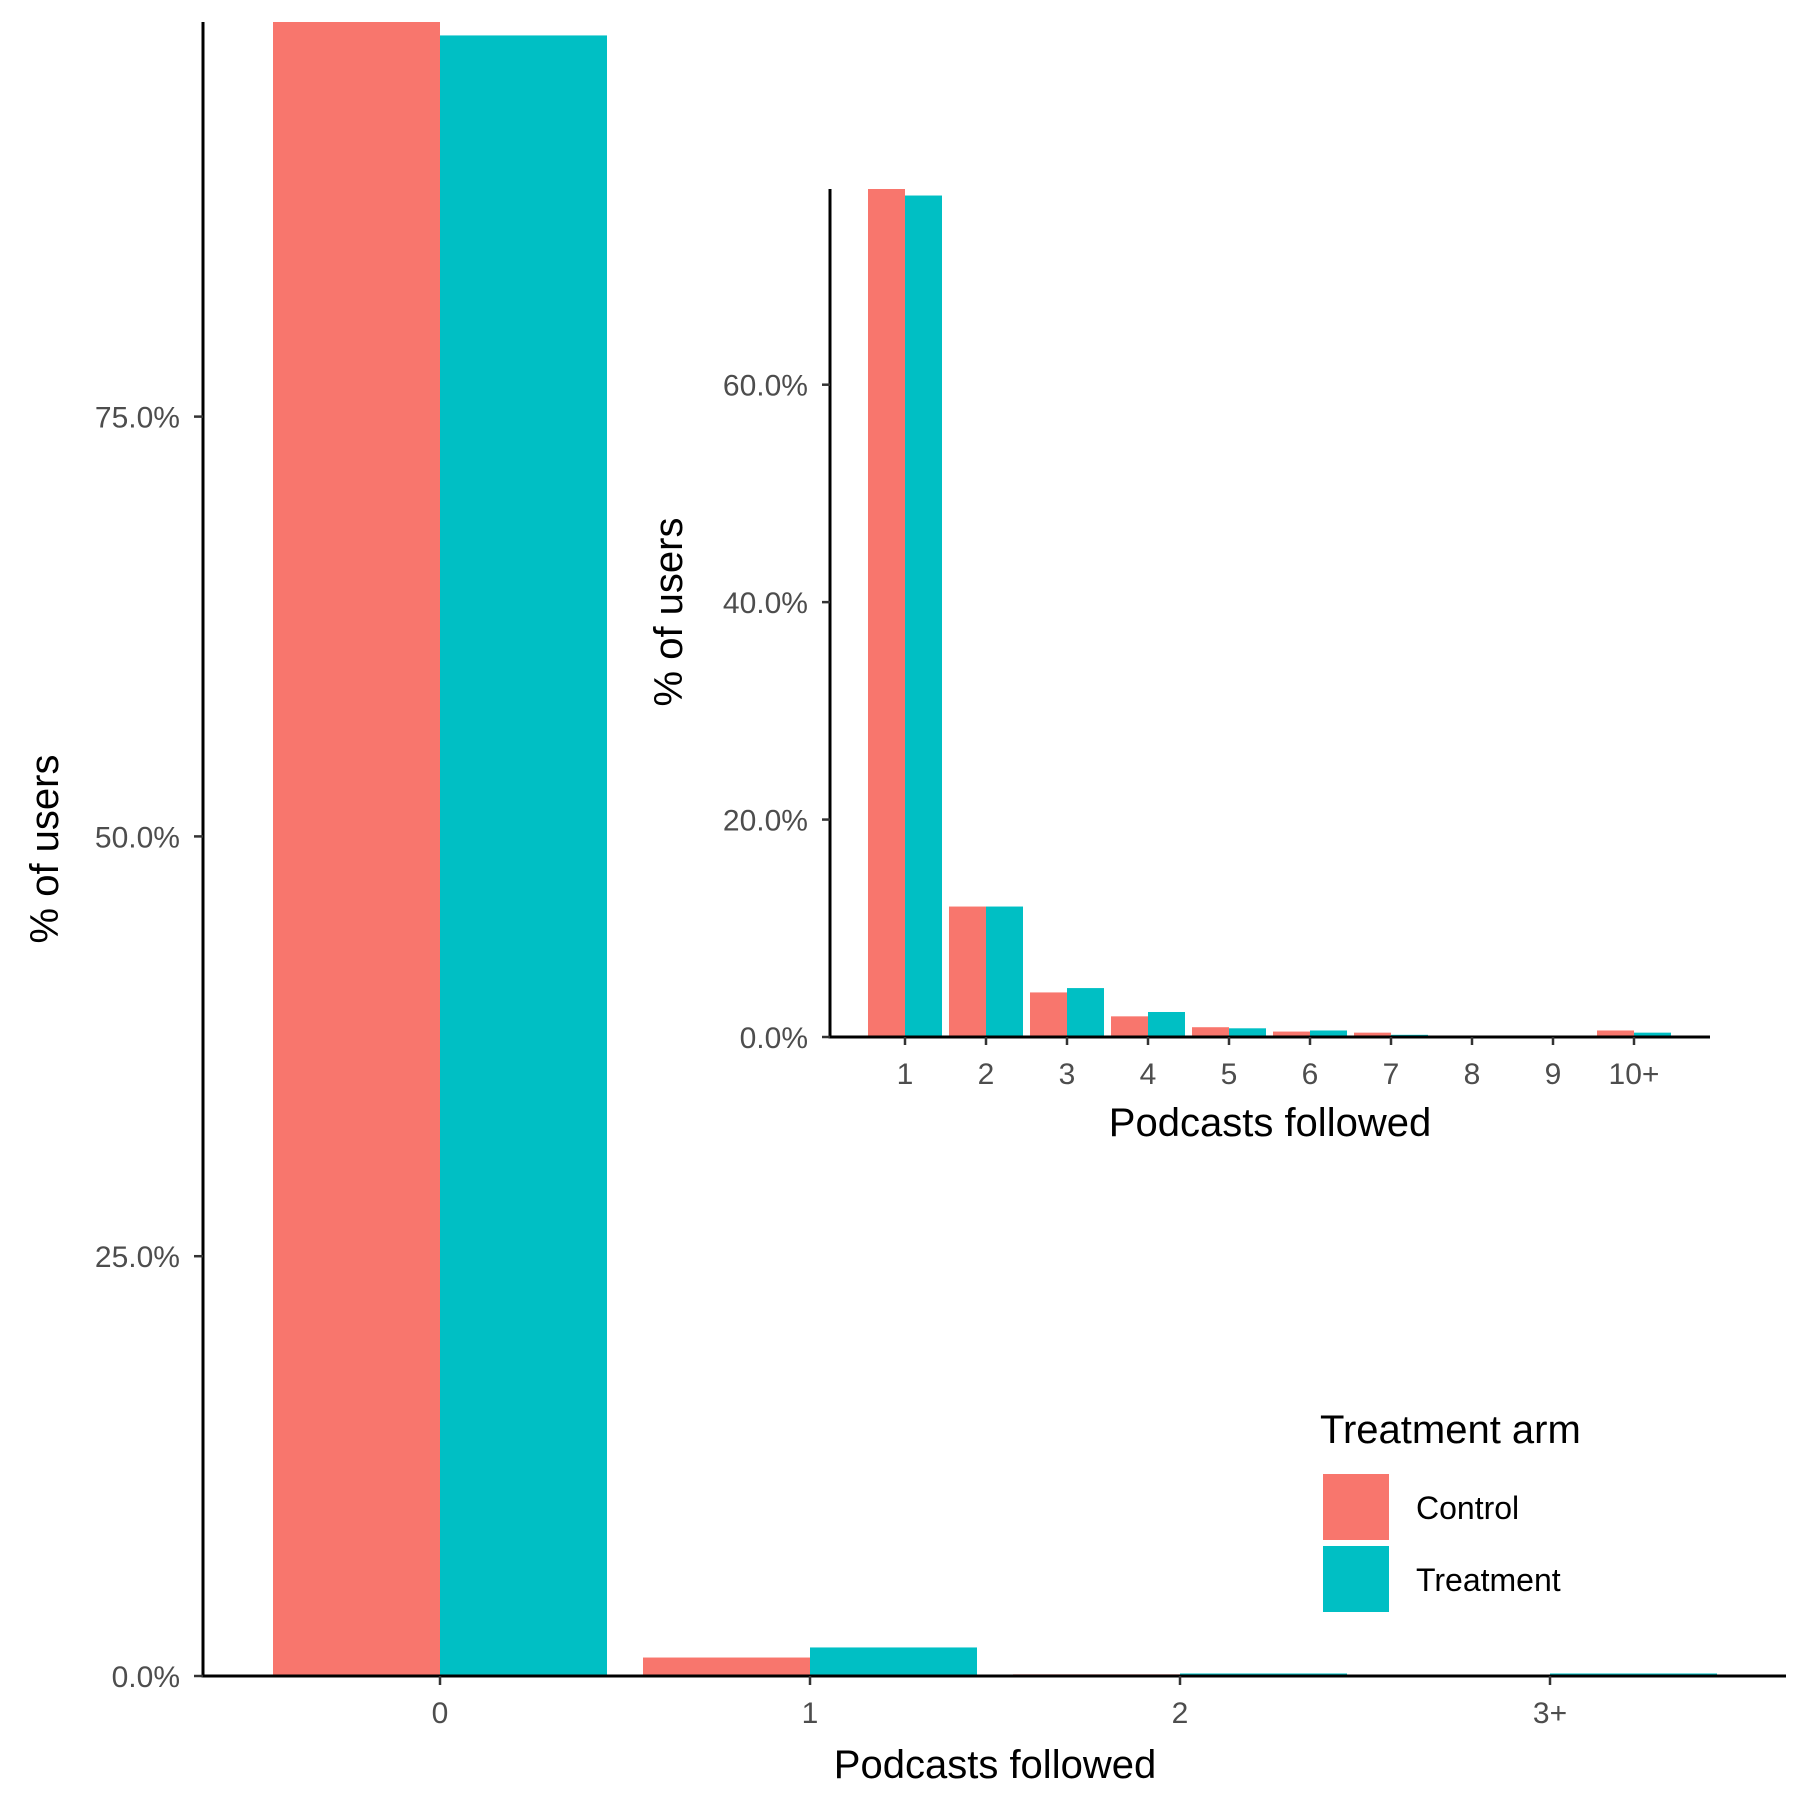 The width and height of the screenshot is (1800, 1800). Describe the element at coordinates (905, 1074) in the screenshot. I see `inset-x-tick-label: 1` at that location.